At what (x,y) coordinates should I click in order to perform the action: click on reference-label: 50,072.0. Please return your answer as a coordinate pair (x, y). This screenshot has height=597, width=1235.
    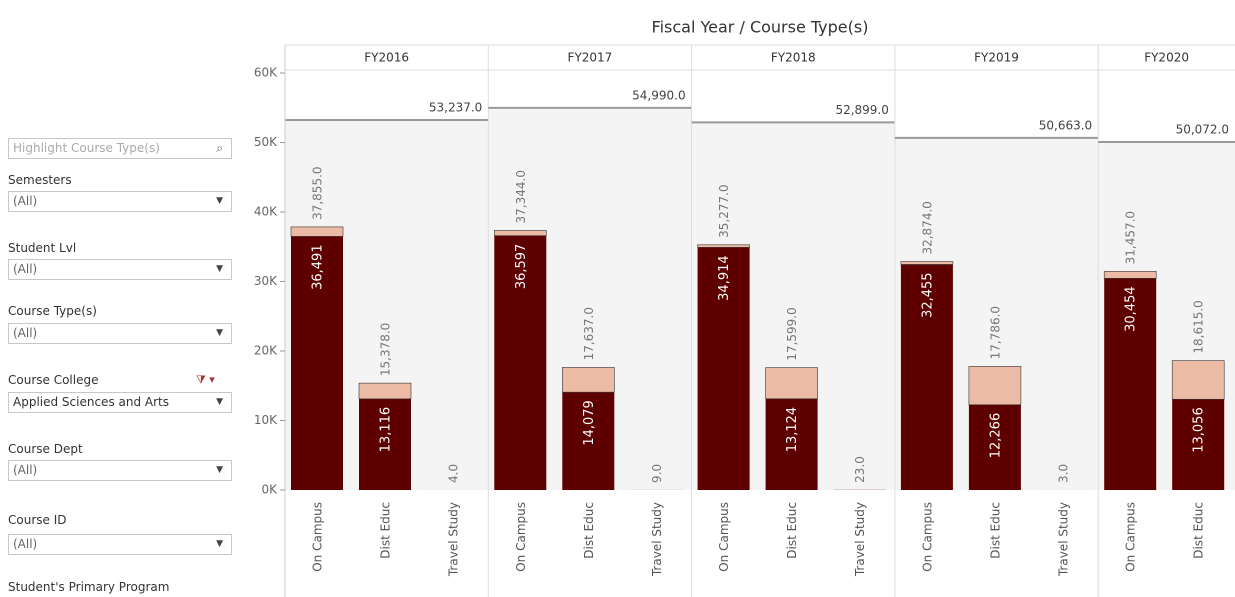
    Looking at the image, I should click on (1202, 129).